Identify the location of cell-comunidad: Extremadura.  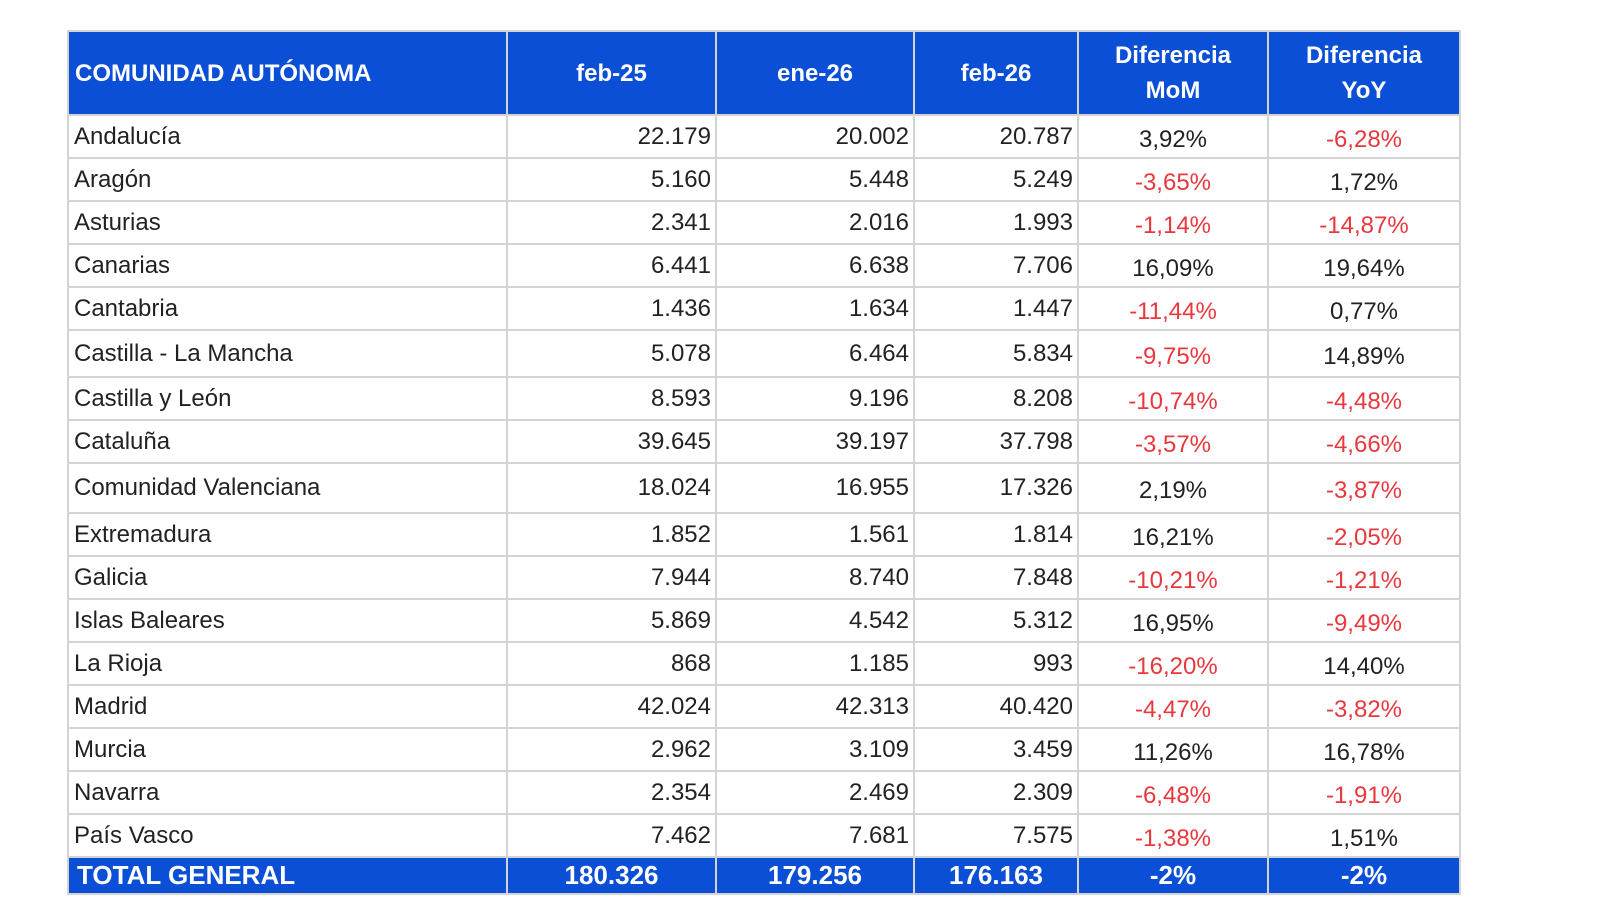
(287, 534).